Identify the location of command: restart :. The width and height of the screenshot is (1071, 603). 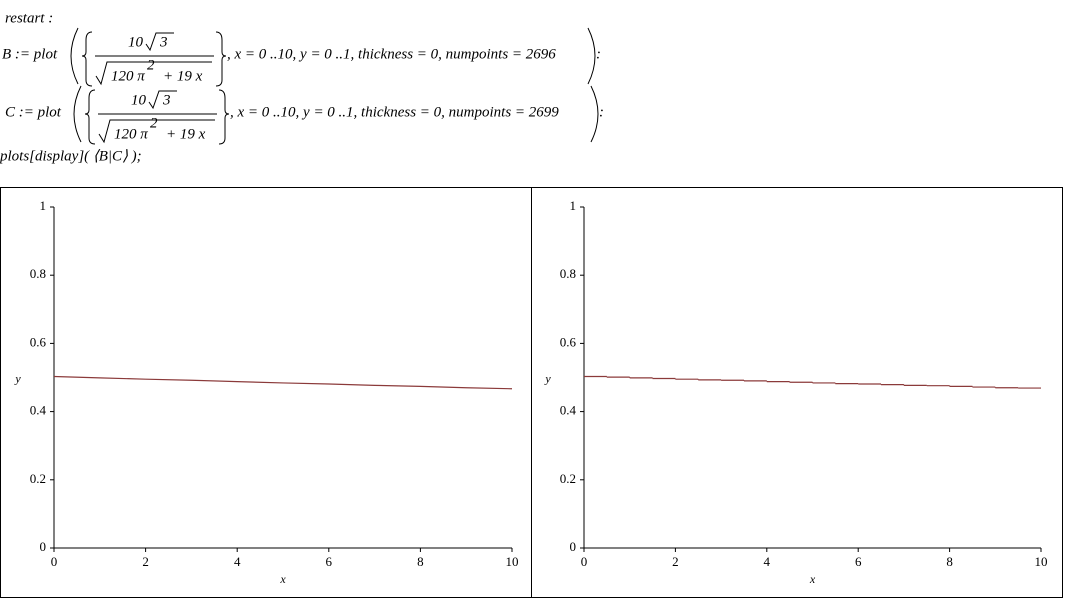
(29, 18).